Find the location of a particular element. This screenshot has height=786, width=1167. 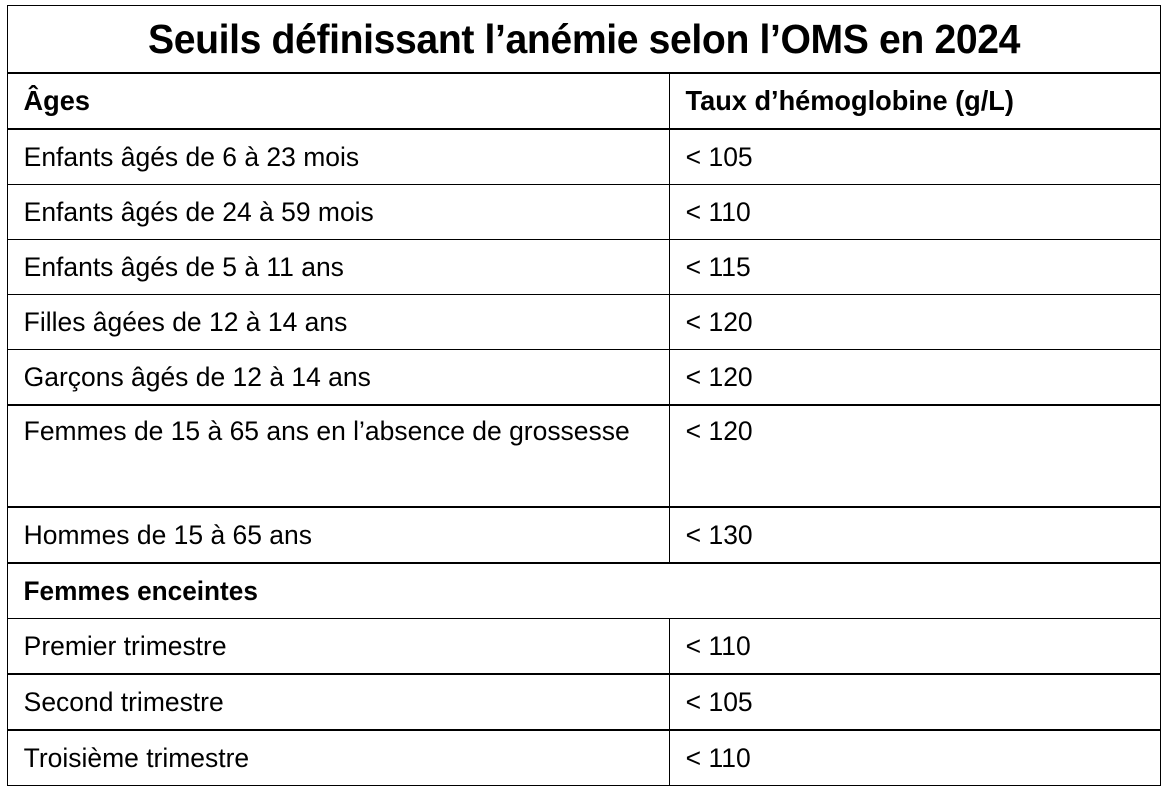

cell-ages: Second trimestre is located at coordinates (338, 702).